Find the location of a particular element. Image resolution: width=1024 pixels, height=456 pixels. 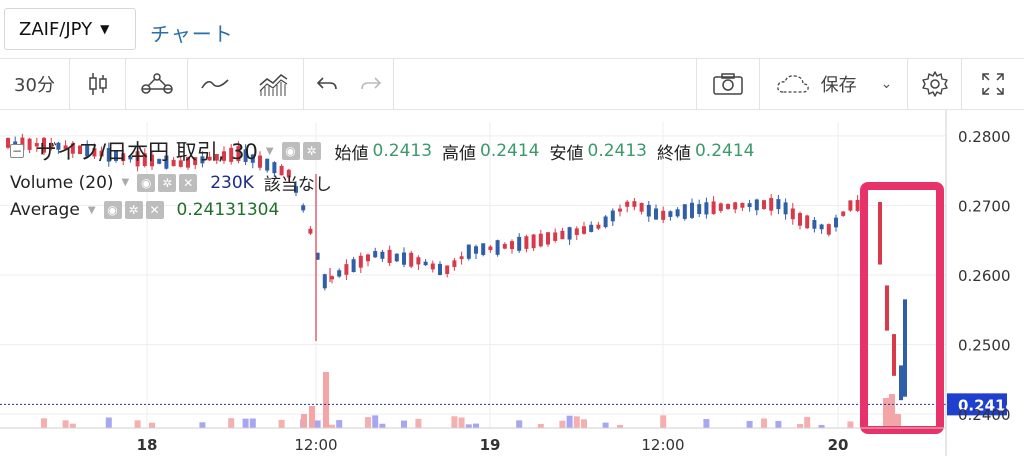

x-tick-label: 18 is located at coordinates (147, 445).